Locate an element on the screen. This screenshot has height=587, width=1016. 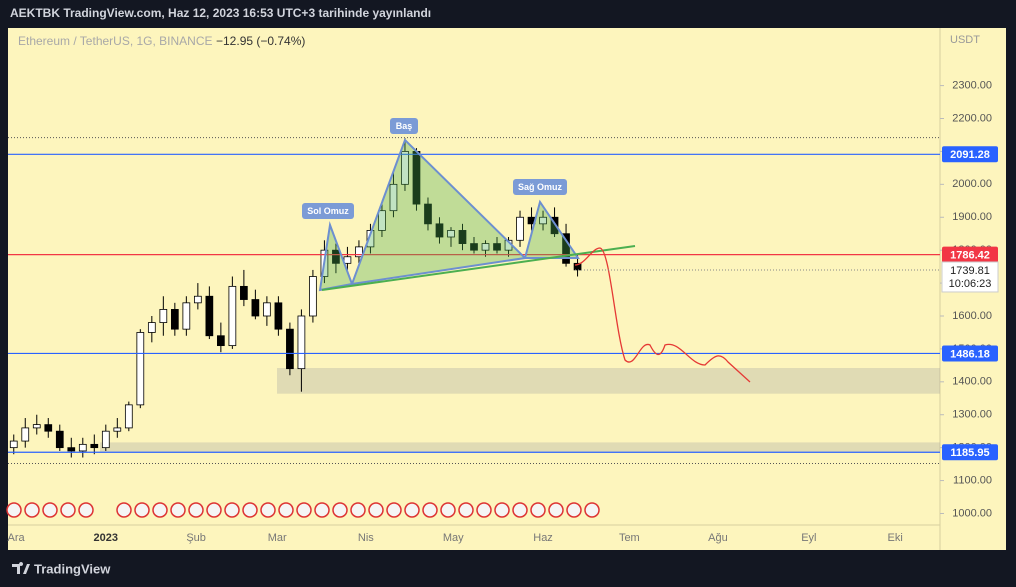
y-tick-label: 1000.00 is located at coordinates (972, 513).